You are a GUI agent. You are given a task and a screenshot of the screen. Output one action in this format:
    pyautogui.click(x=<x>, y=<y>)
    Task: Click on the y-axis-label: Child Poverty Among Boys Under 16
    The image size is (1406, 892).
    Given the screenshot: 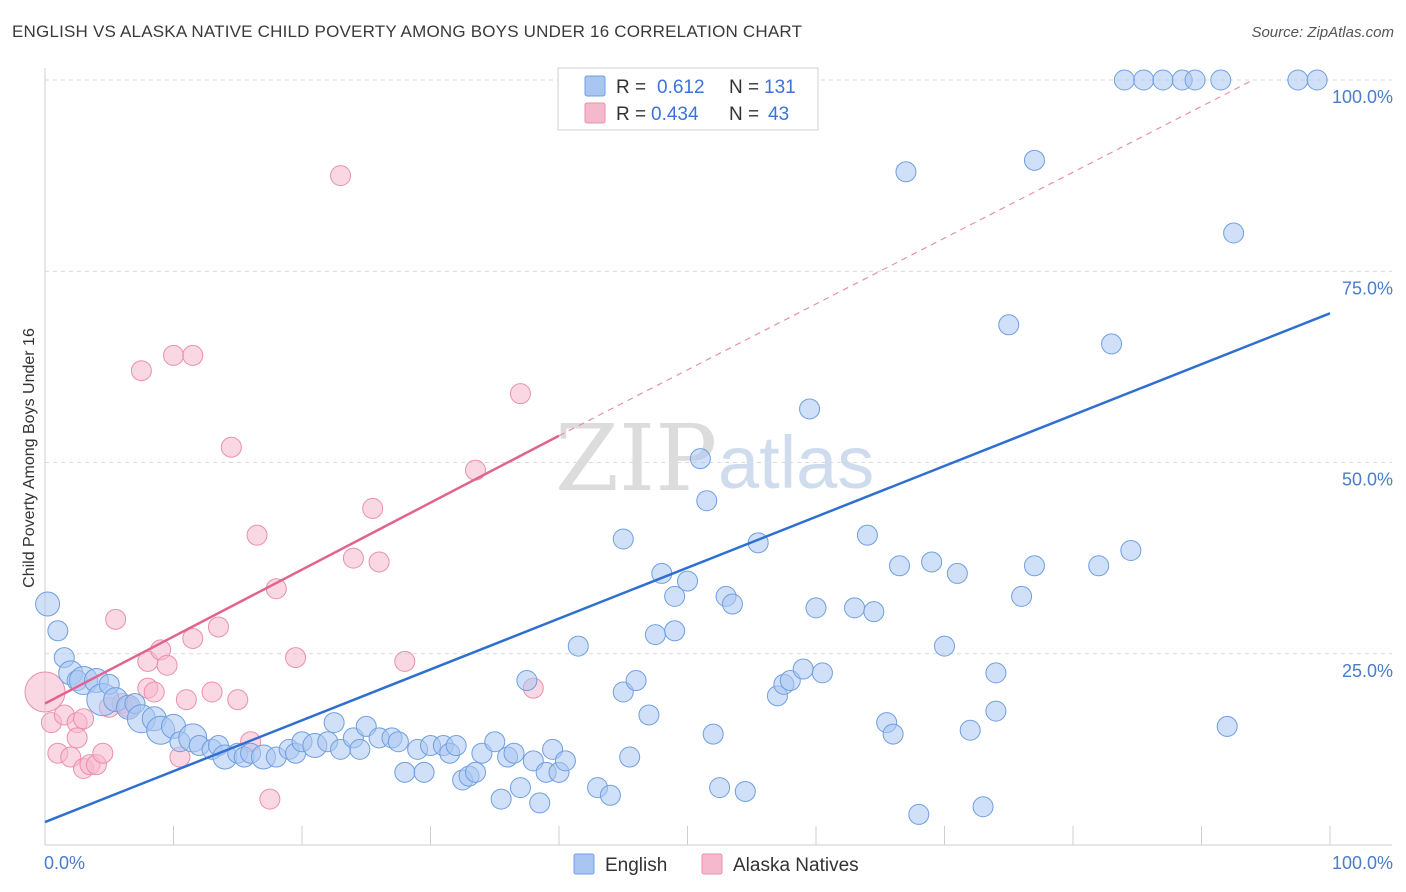 What is the action you would take?
    pyautogui.click(x=29, y=458)
    